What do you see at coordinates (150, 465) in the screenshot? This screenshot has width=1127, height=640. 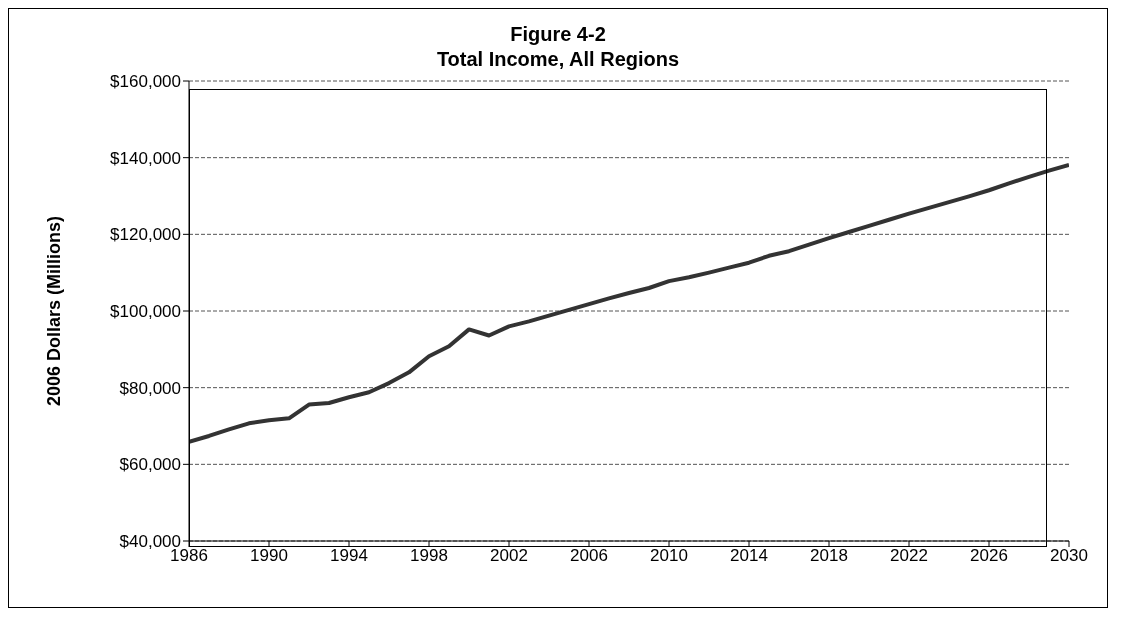 I see `y-tick-label: $60,000` at bounding box center [150, 465].